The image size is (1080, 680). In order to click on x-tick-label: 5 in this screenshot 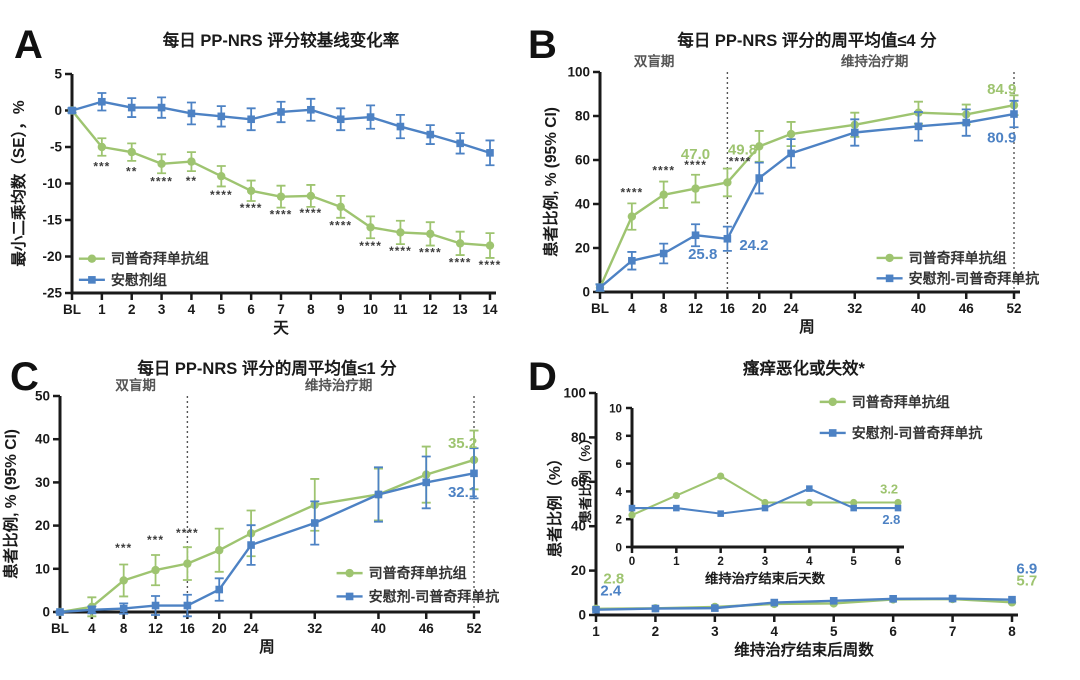, I will do `click(834, 631)`.